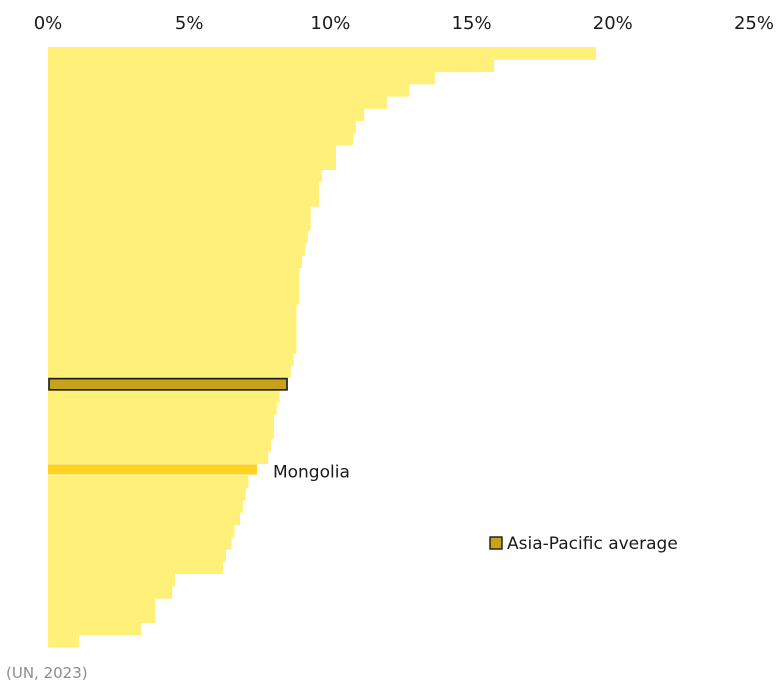 The width and height of the screenshot is (782, 690). I want to click on x-tick-label: 20%, so click(613, 23).